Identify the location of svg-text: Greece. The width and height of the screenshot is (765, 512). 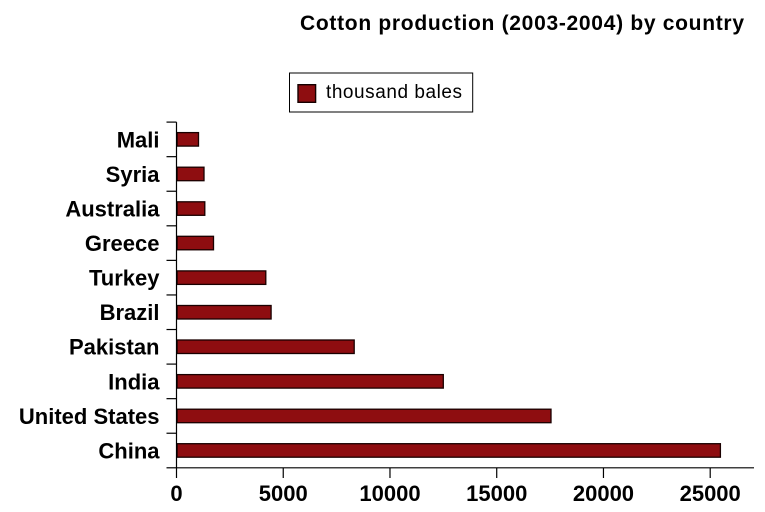
(122, 243).